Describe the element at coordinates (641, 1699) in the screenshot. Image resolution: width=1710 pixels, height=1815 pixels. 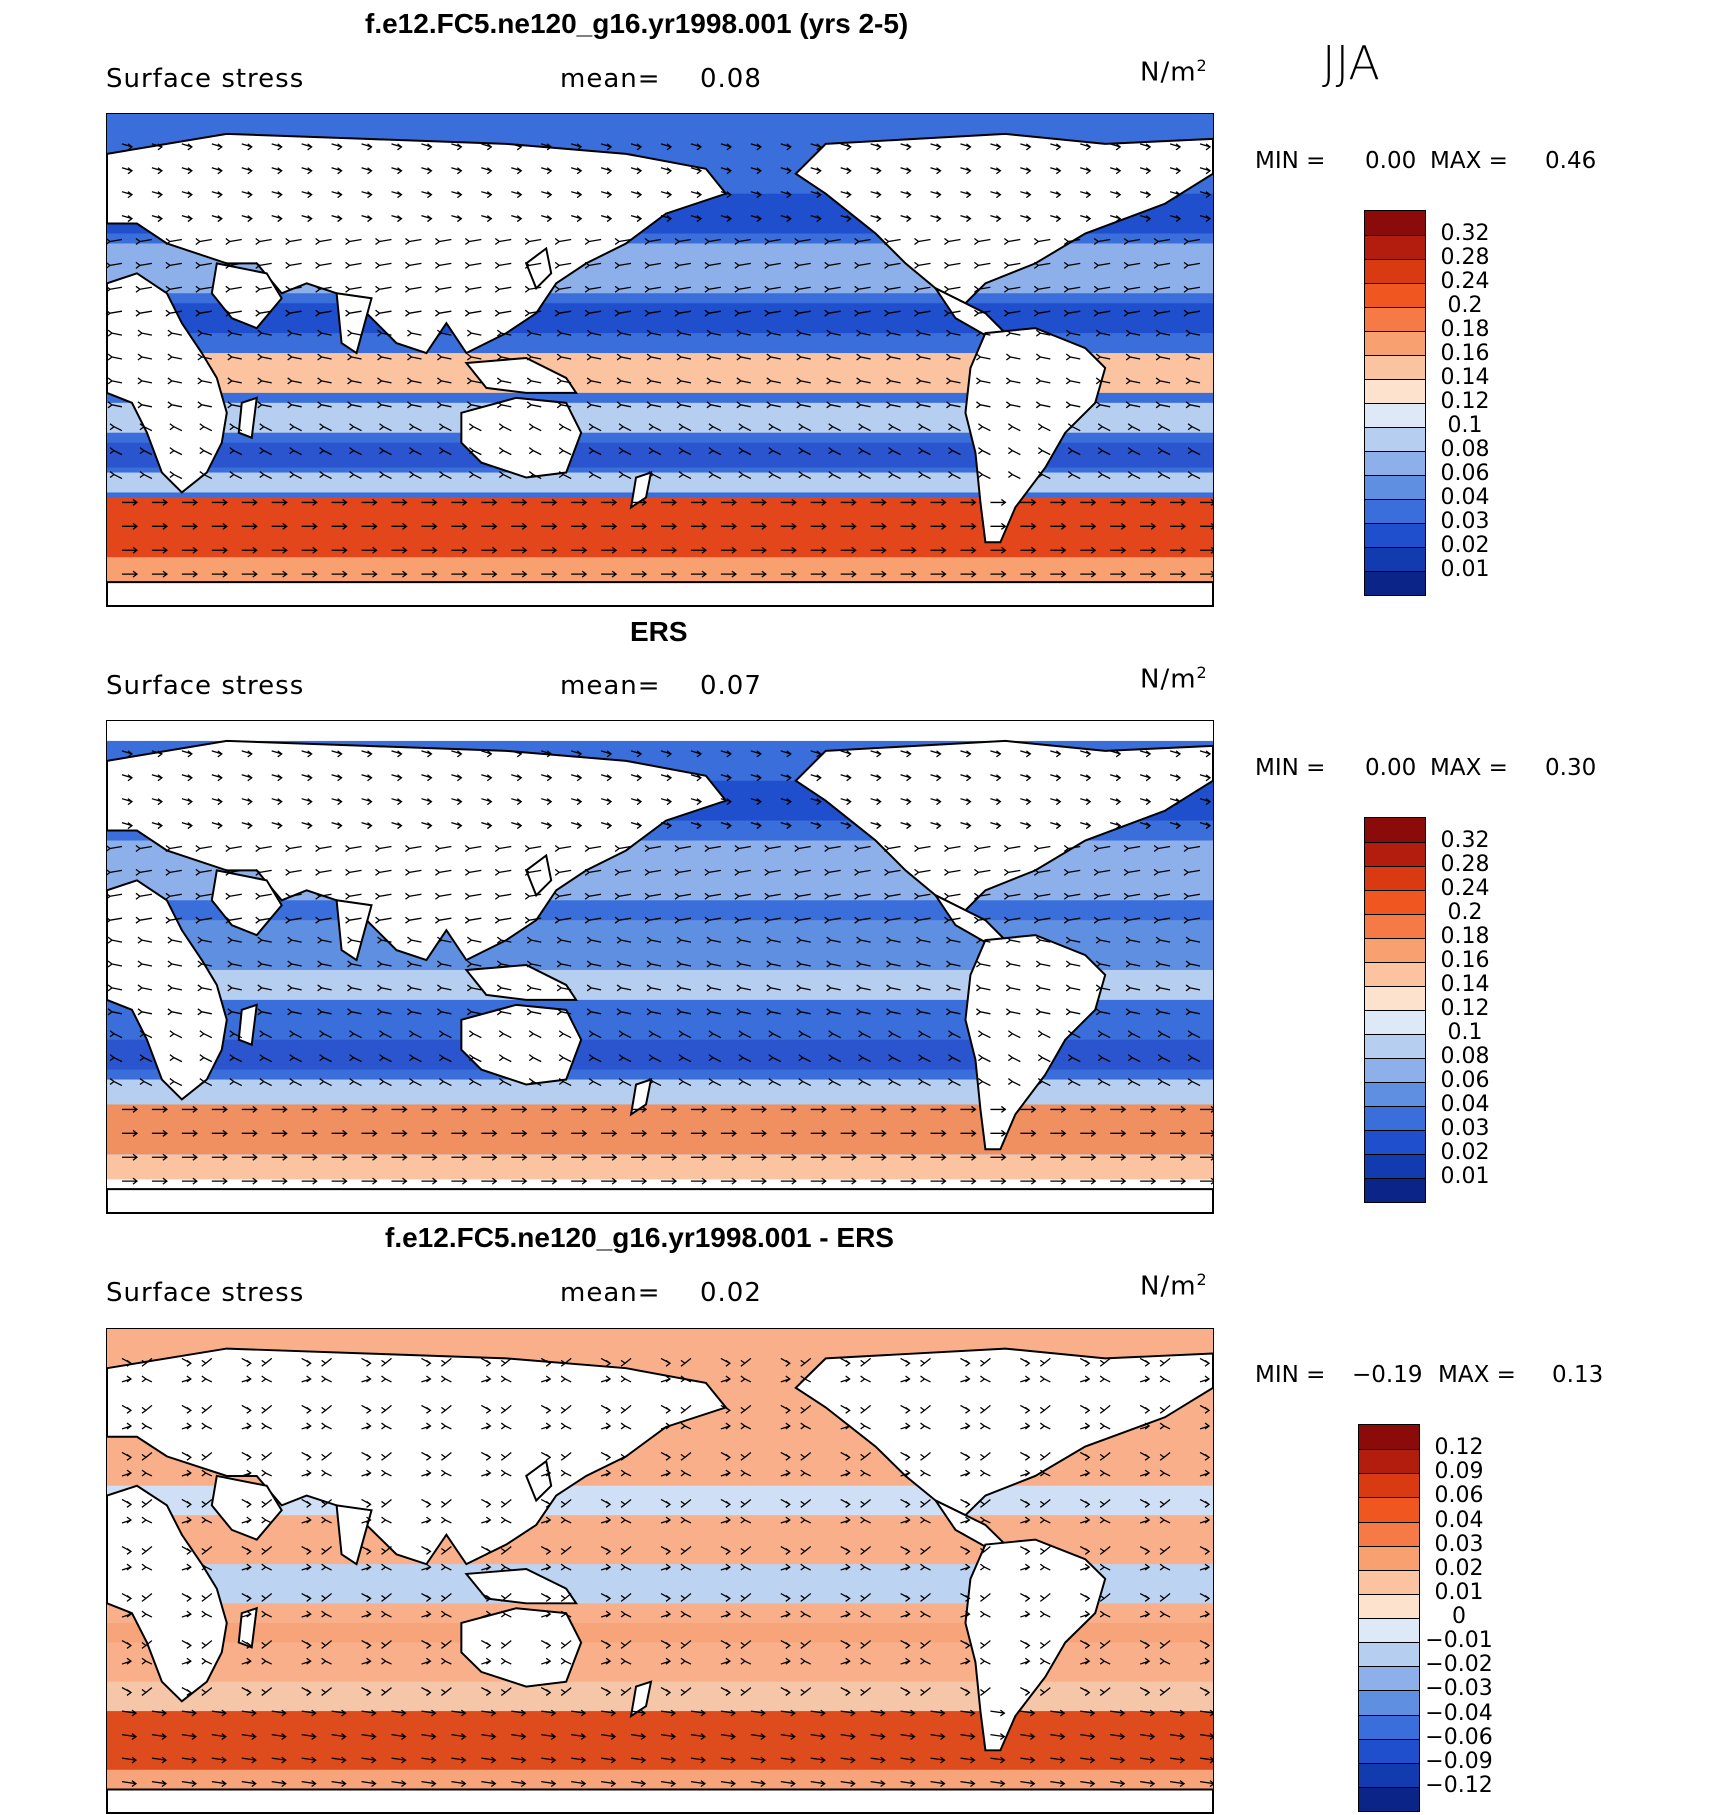
I see `land-outline` at that location.